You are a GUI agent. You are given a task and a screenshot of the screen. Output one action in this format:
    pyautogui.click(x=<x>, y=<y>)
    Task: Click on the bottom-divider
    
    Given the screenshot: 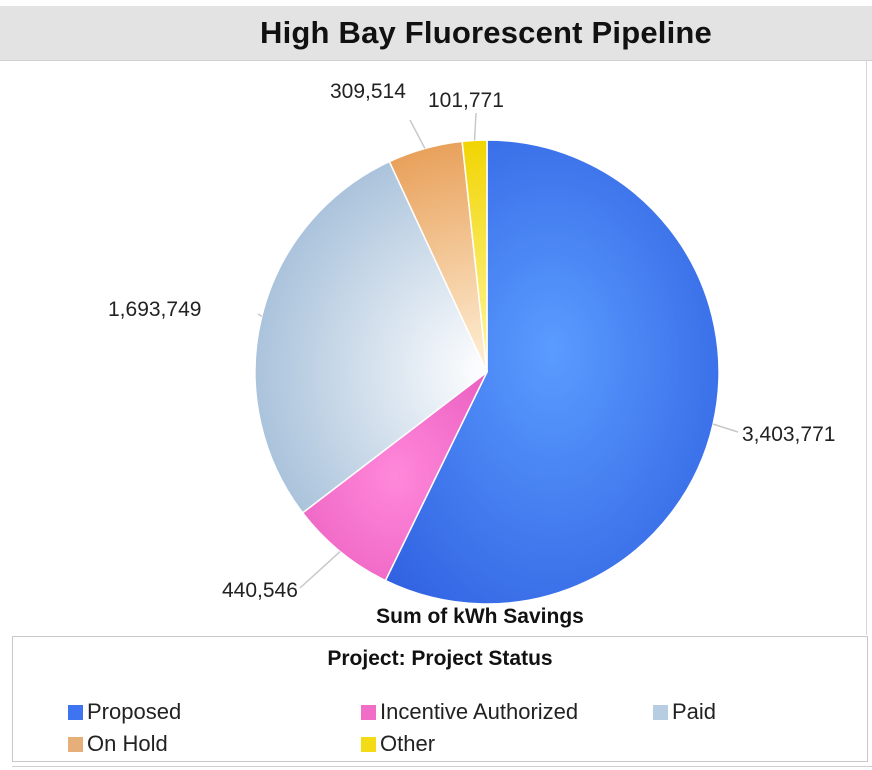 What is the action you would take?
    pyautogui.click(x=442, y=766)
    